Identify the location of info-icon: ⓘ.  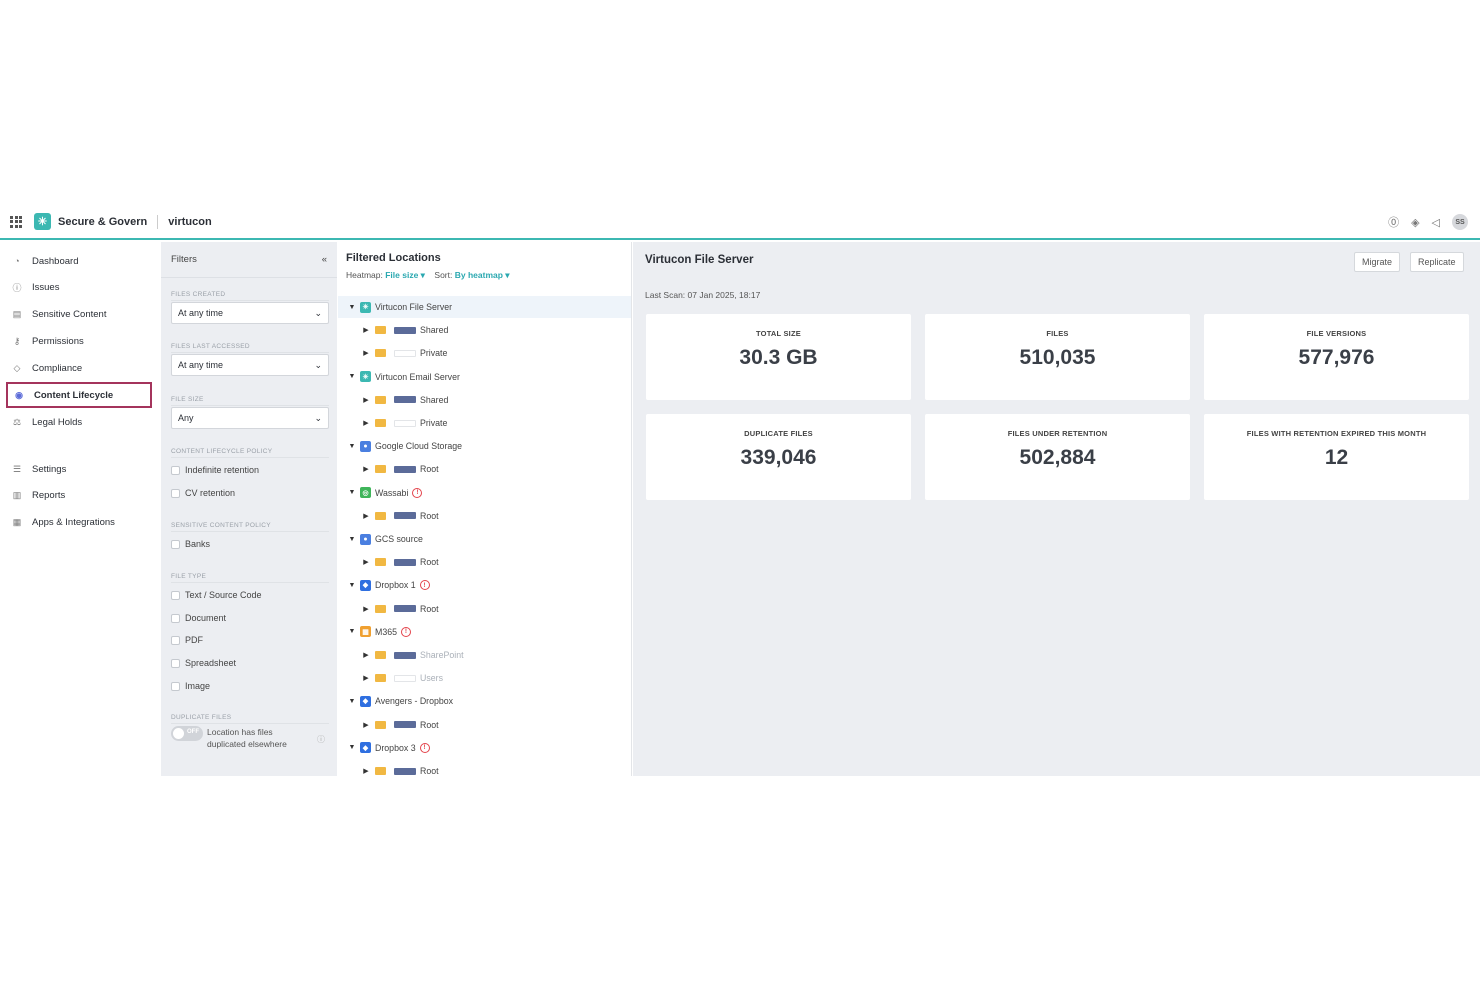
(321, 739).